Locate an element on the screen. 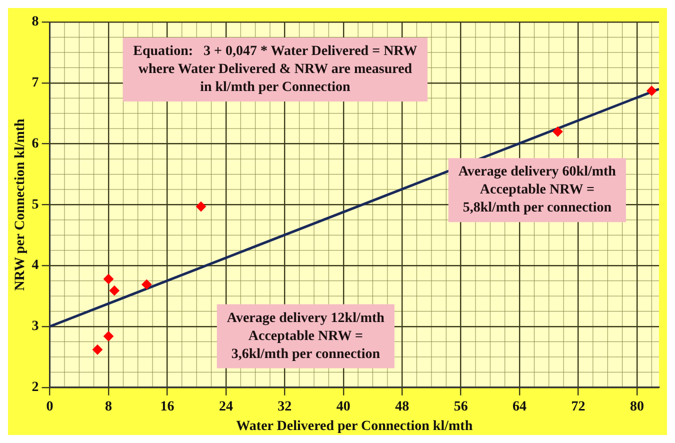 The image size is (675, 443). x-tick-label: 8 is located at coordinates (108, 406).